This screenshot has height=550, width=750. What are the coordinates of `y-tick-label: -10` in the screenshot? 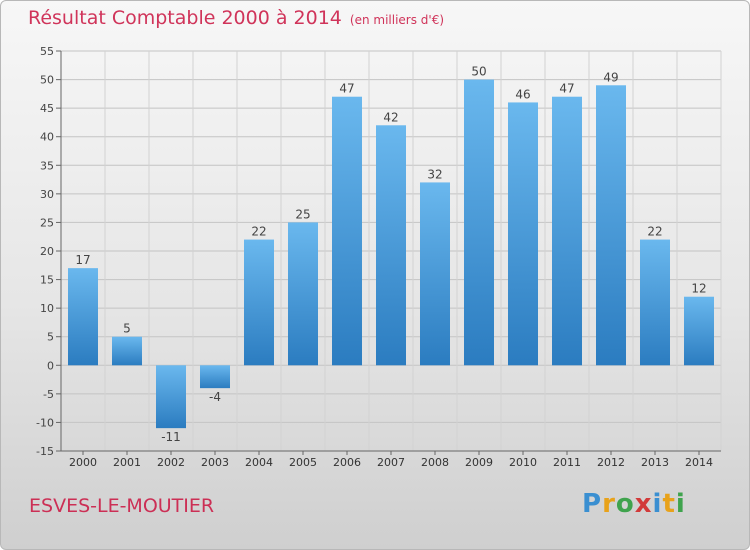 It's located at (45, 422).